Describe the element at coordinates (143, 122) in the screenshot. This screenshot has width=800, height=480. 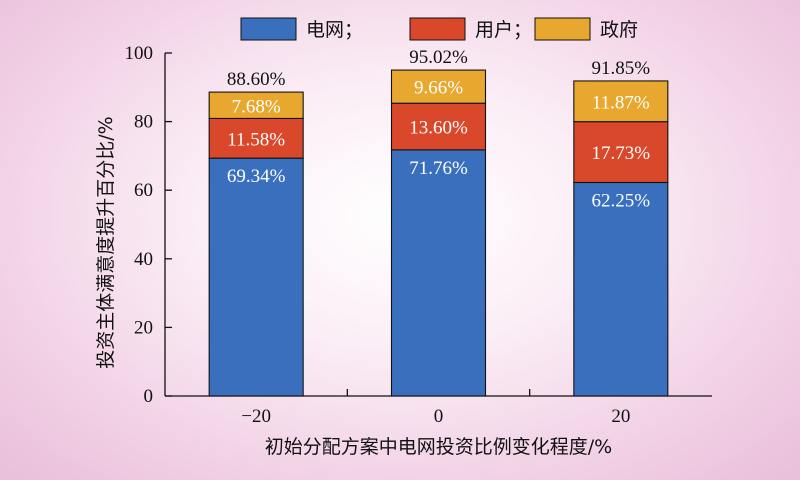
I see `y-tick-label: 80` at that location.